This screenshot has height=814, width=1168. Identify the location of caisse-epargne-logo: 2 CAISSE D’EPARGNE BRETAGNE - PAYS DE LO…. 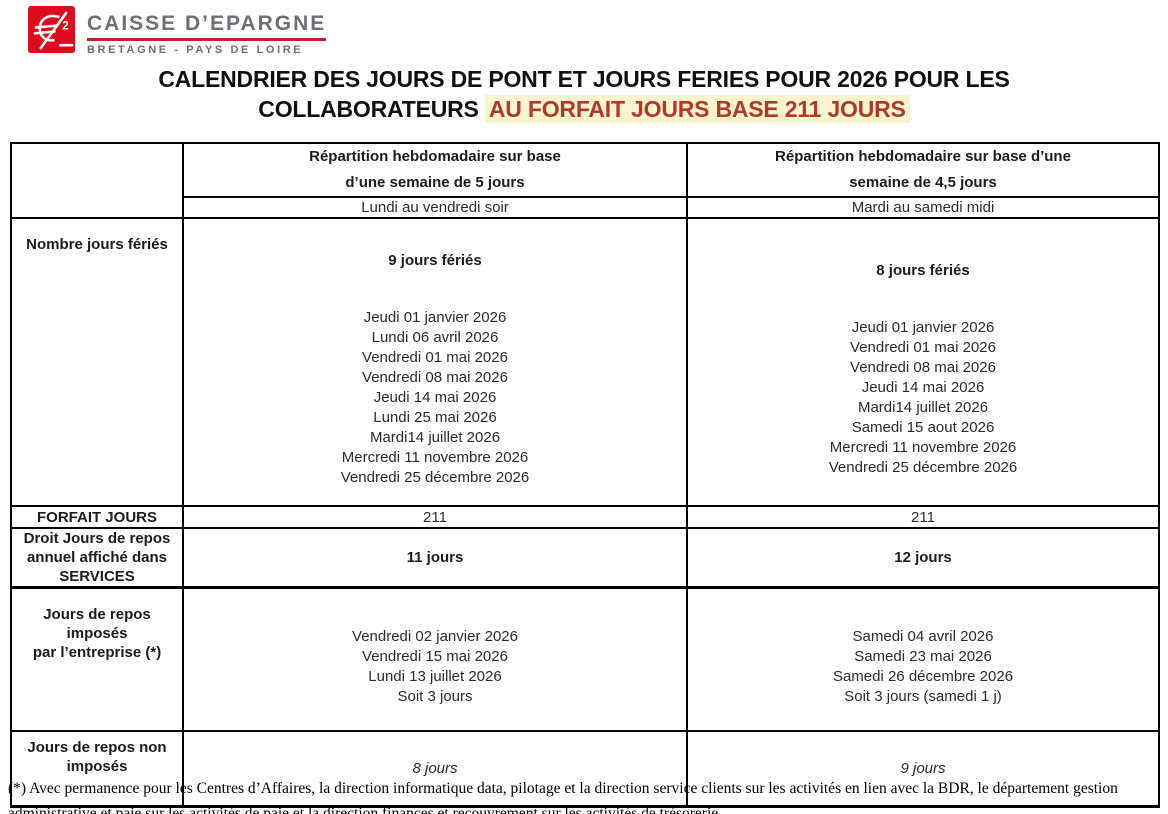
(177, 31).